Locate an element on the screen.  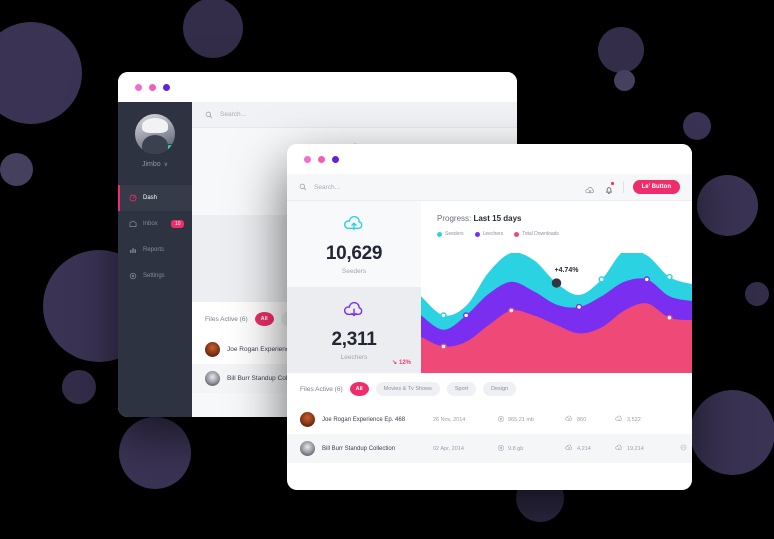
chart-title-prefix: Progress: is located at coordinates (454, 218).